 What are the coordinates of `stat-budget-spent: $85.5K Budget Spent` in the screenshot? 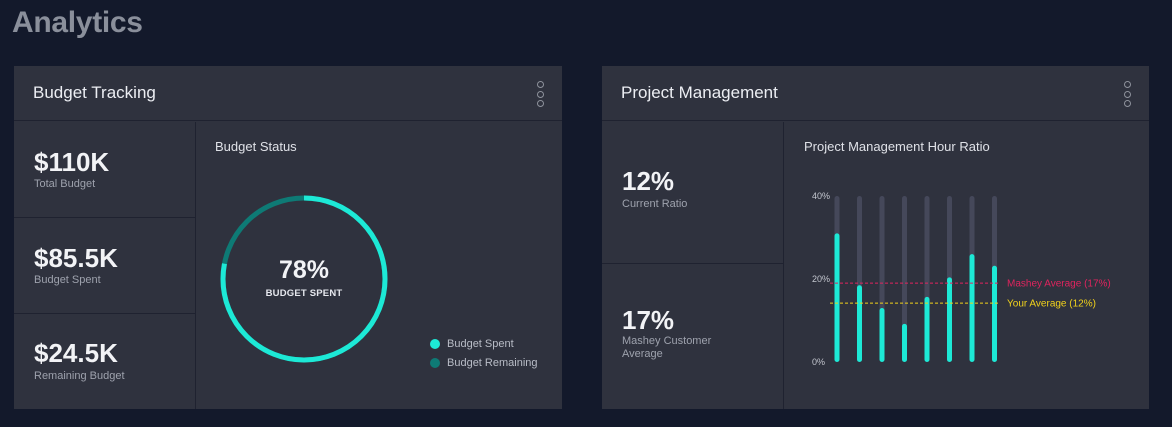 It's located at (104, 266).